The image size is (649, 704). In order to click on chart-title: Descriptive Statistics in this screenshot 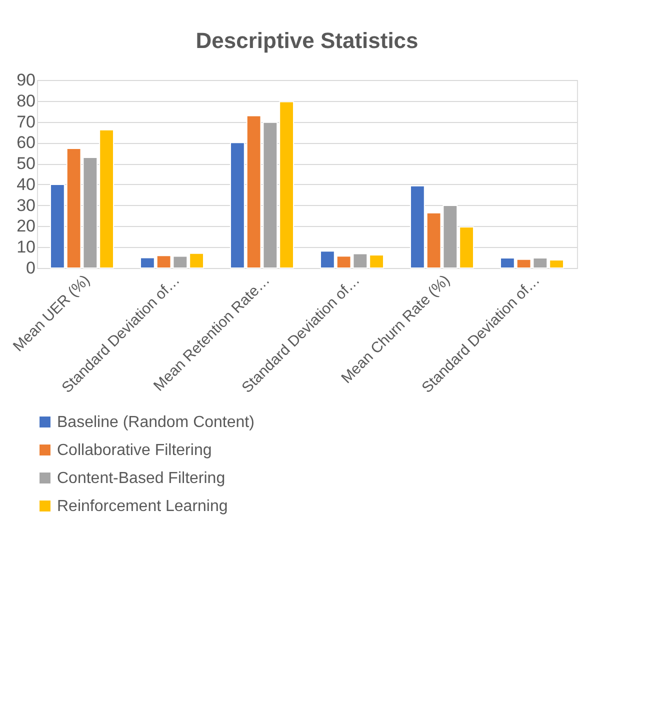, I will do `click(307, 40)`.